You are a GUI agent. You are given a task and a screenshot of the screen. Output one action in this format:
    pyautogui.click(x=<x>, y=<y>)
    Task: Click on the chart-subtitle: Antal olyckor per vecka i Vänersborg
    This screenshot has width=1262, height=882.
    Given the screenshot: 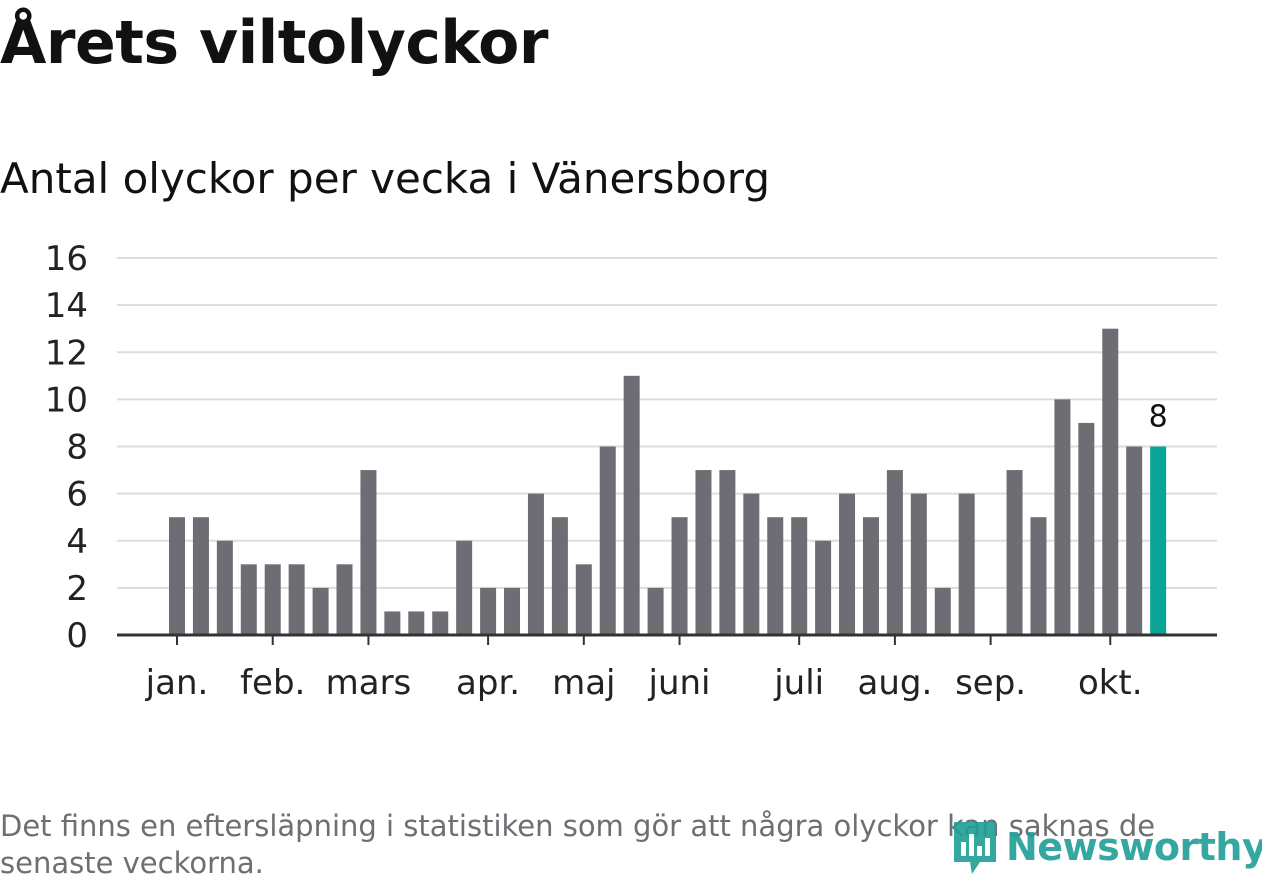 What is the action you would take?
    pyautogui.click(x=385, y=178)
    